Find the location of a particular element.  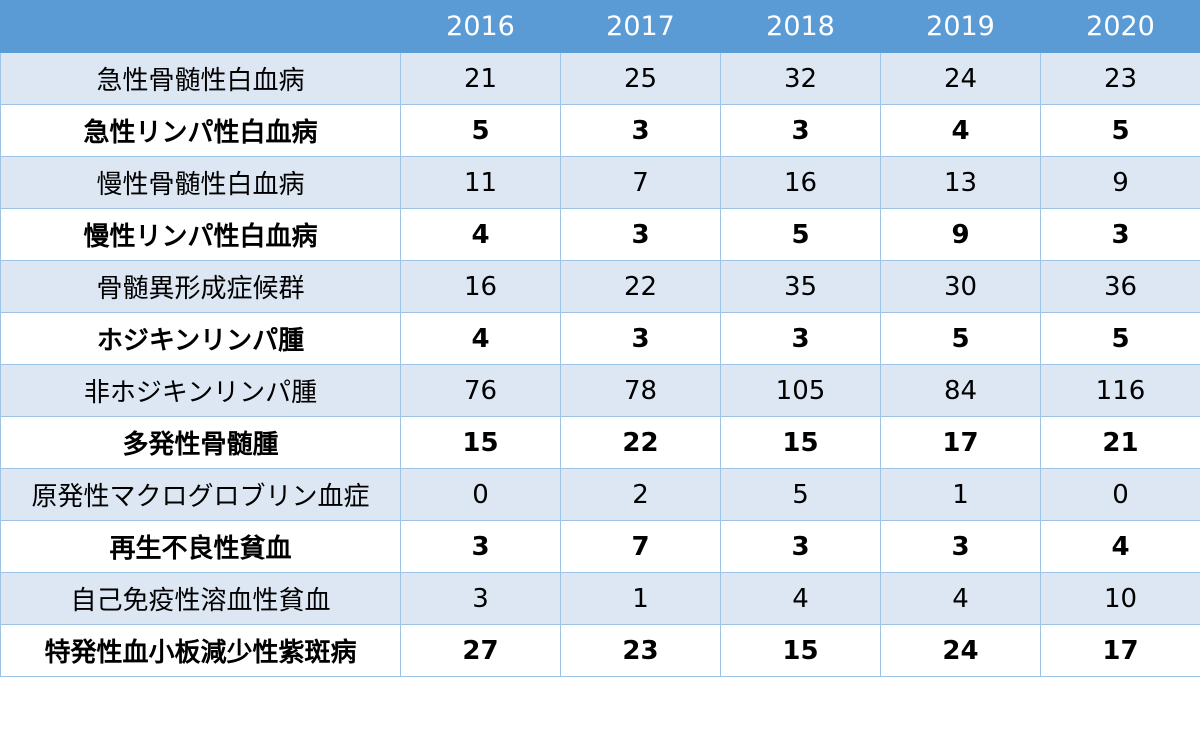

table-row: 原発性マクログロブリン血症 0 2 5 1 0 is located at coordinates (600, 494).